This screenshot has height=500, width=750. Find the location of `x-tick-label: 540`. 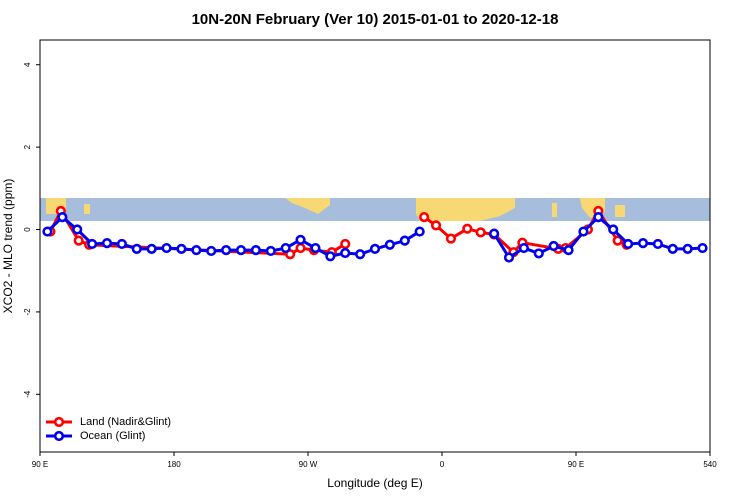

x-tick-label: 540 is located at coordinates (710, 464).